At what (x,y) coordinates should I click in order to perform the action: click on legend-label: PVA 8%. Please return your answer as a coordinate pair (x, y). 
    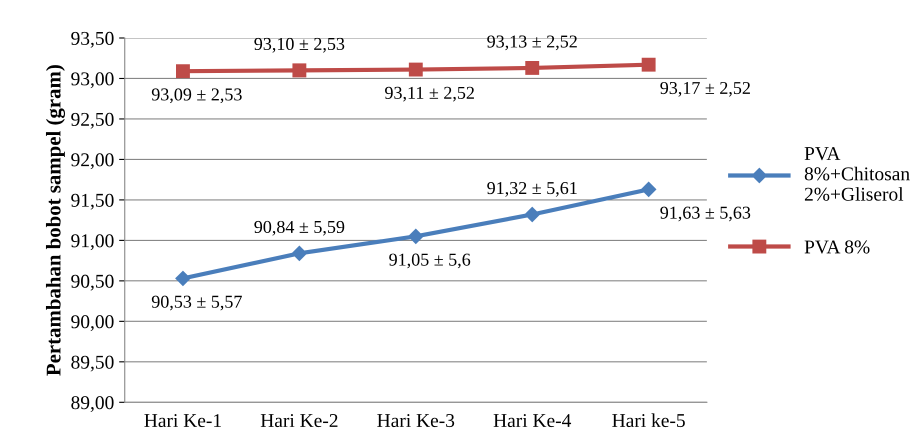
    Looking at the image, I should click on (837, 247).